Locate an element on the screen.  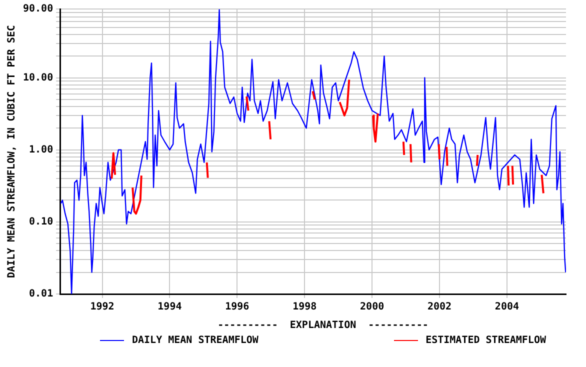
y-tick-label: 1.00 is located at coordinates (41, 150).